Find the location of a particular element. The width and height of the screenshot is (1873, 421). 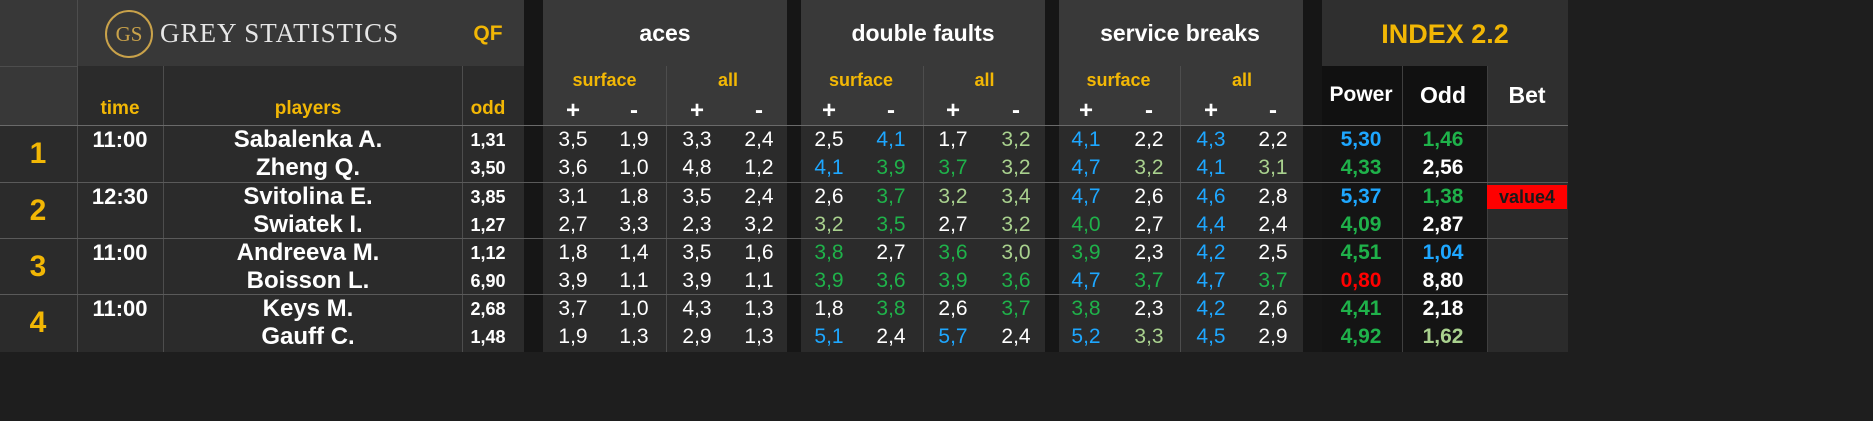

grid-vline-brand is located at coordinates (77, 33).